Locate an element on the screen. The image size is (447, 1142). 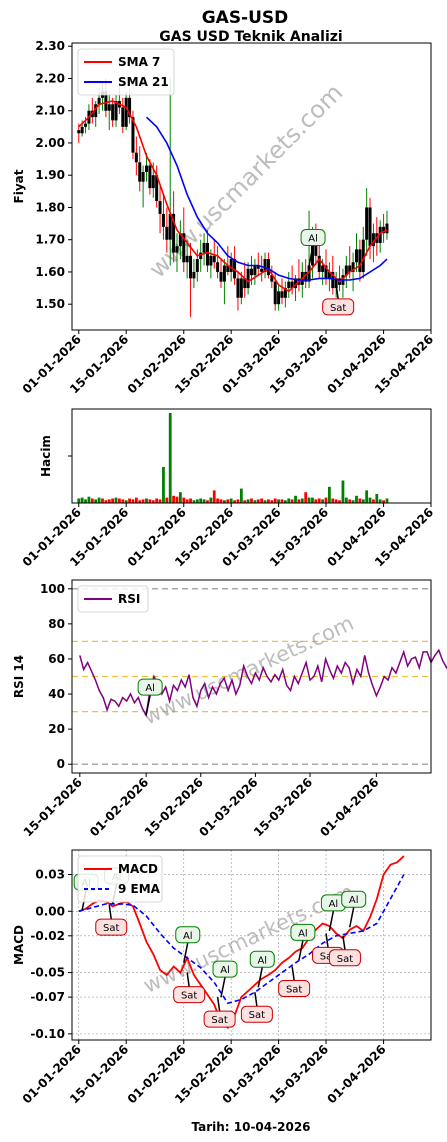
x-tick-label: 15-03-2026 is located at coordinates (283, 807).